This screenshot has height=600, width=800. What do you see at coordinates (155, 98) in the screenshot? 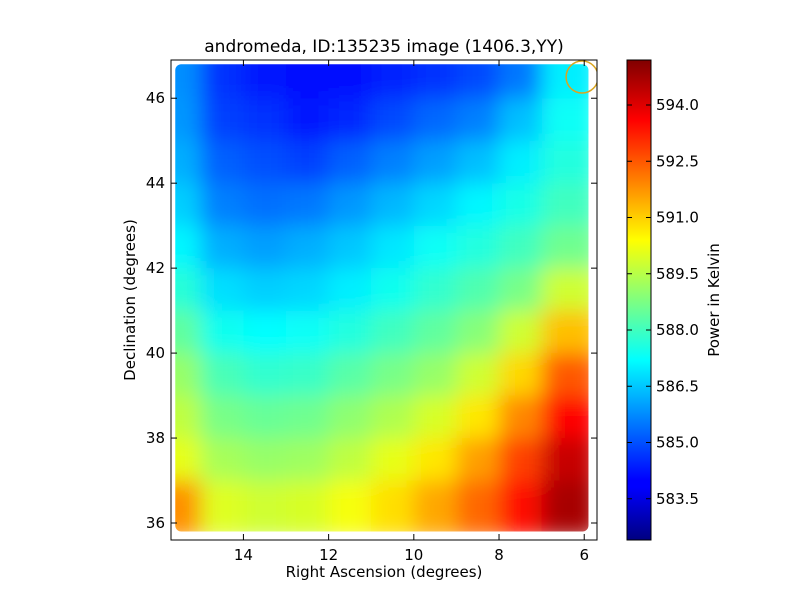
I see `y-tick-label: 46` at bounding box center [155, 98].